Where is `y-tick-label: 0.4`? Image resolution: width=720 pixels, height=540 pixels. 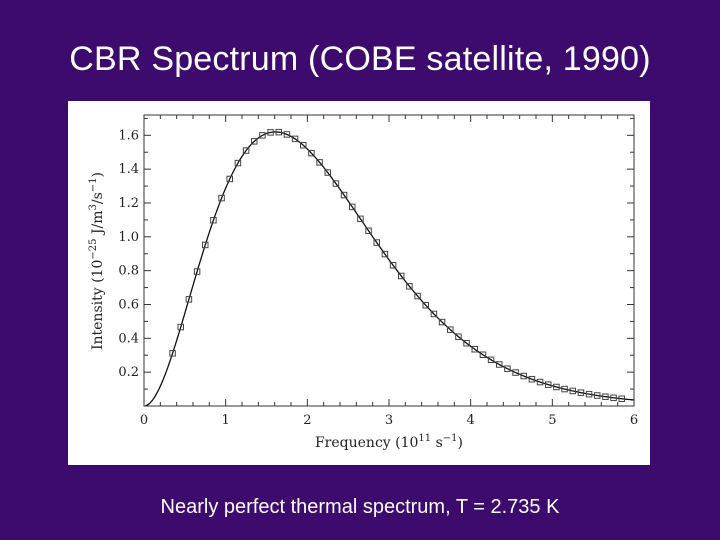
y-tick-label: 0.4 is located at coordinates (128, 338).